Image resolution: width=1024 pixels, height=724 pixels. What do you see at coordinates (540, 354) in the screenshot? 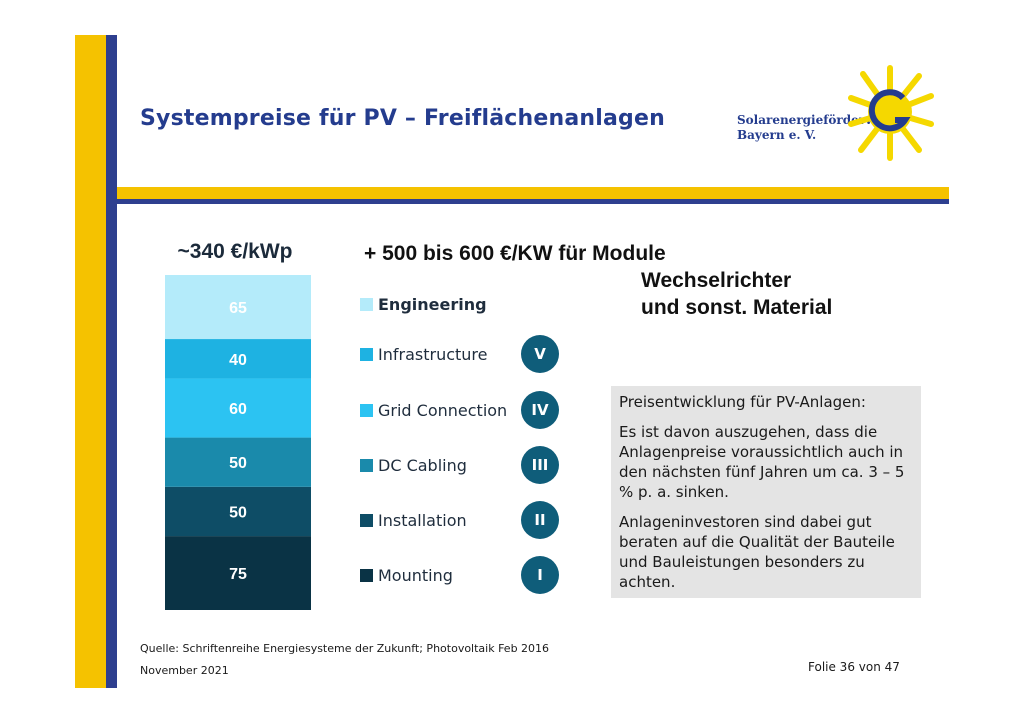
I see `roman-numeral-badge: V` at bounding box center [540, 354].